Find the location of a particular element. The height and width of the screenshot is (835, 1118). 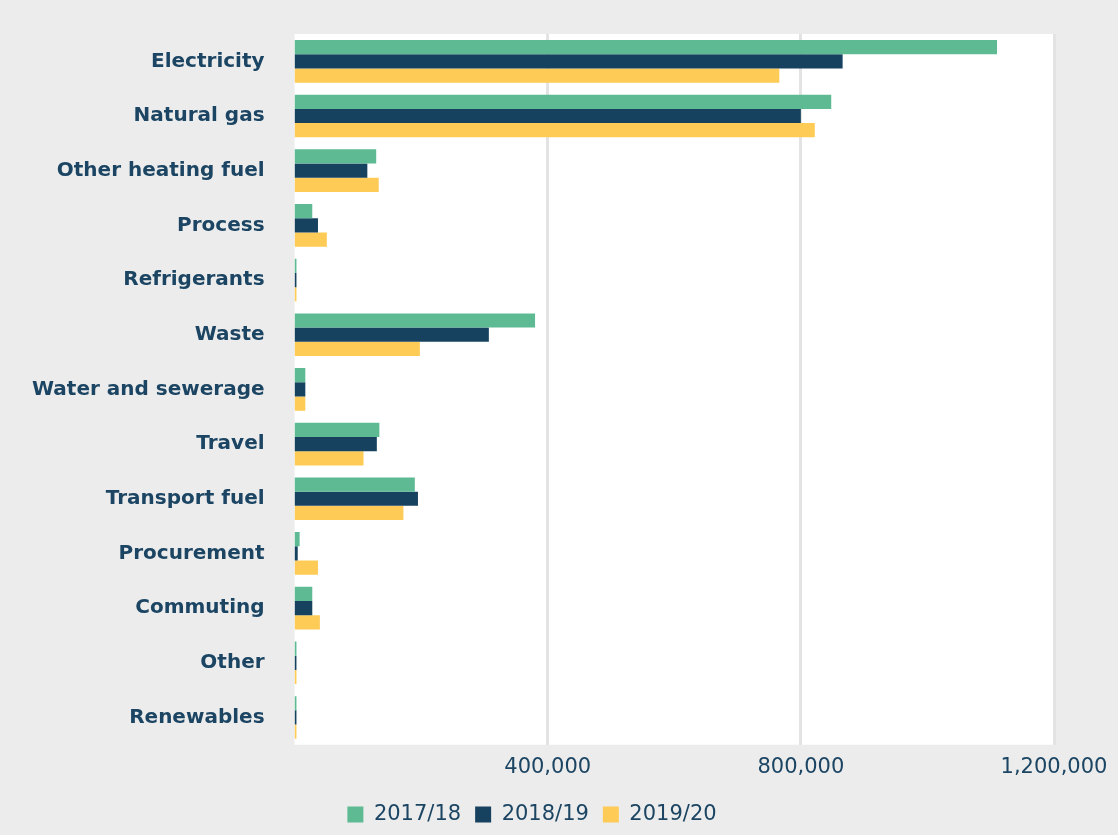

y-tick-label: Natural gas is located at coordinates (199, 114).